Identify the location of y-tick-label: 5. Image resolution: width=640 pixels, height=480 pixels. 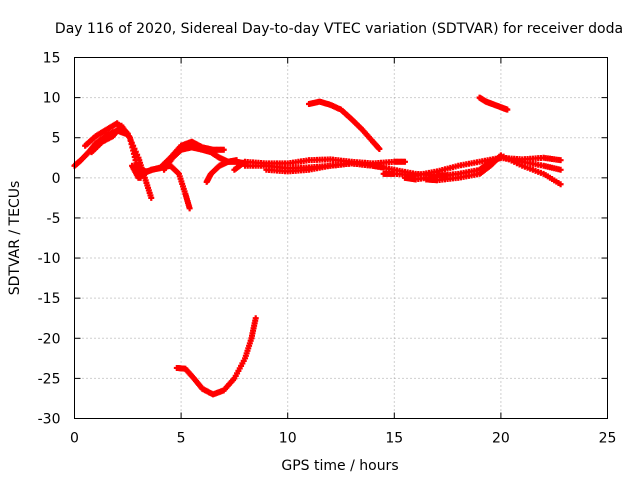
(56, 139).